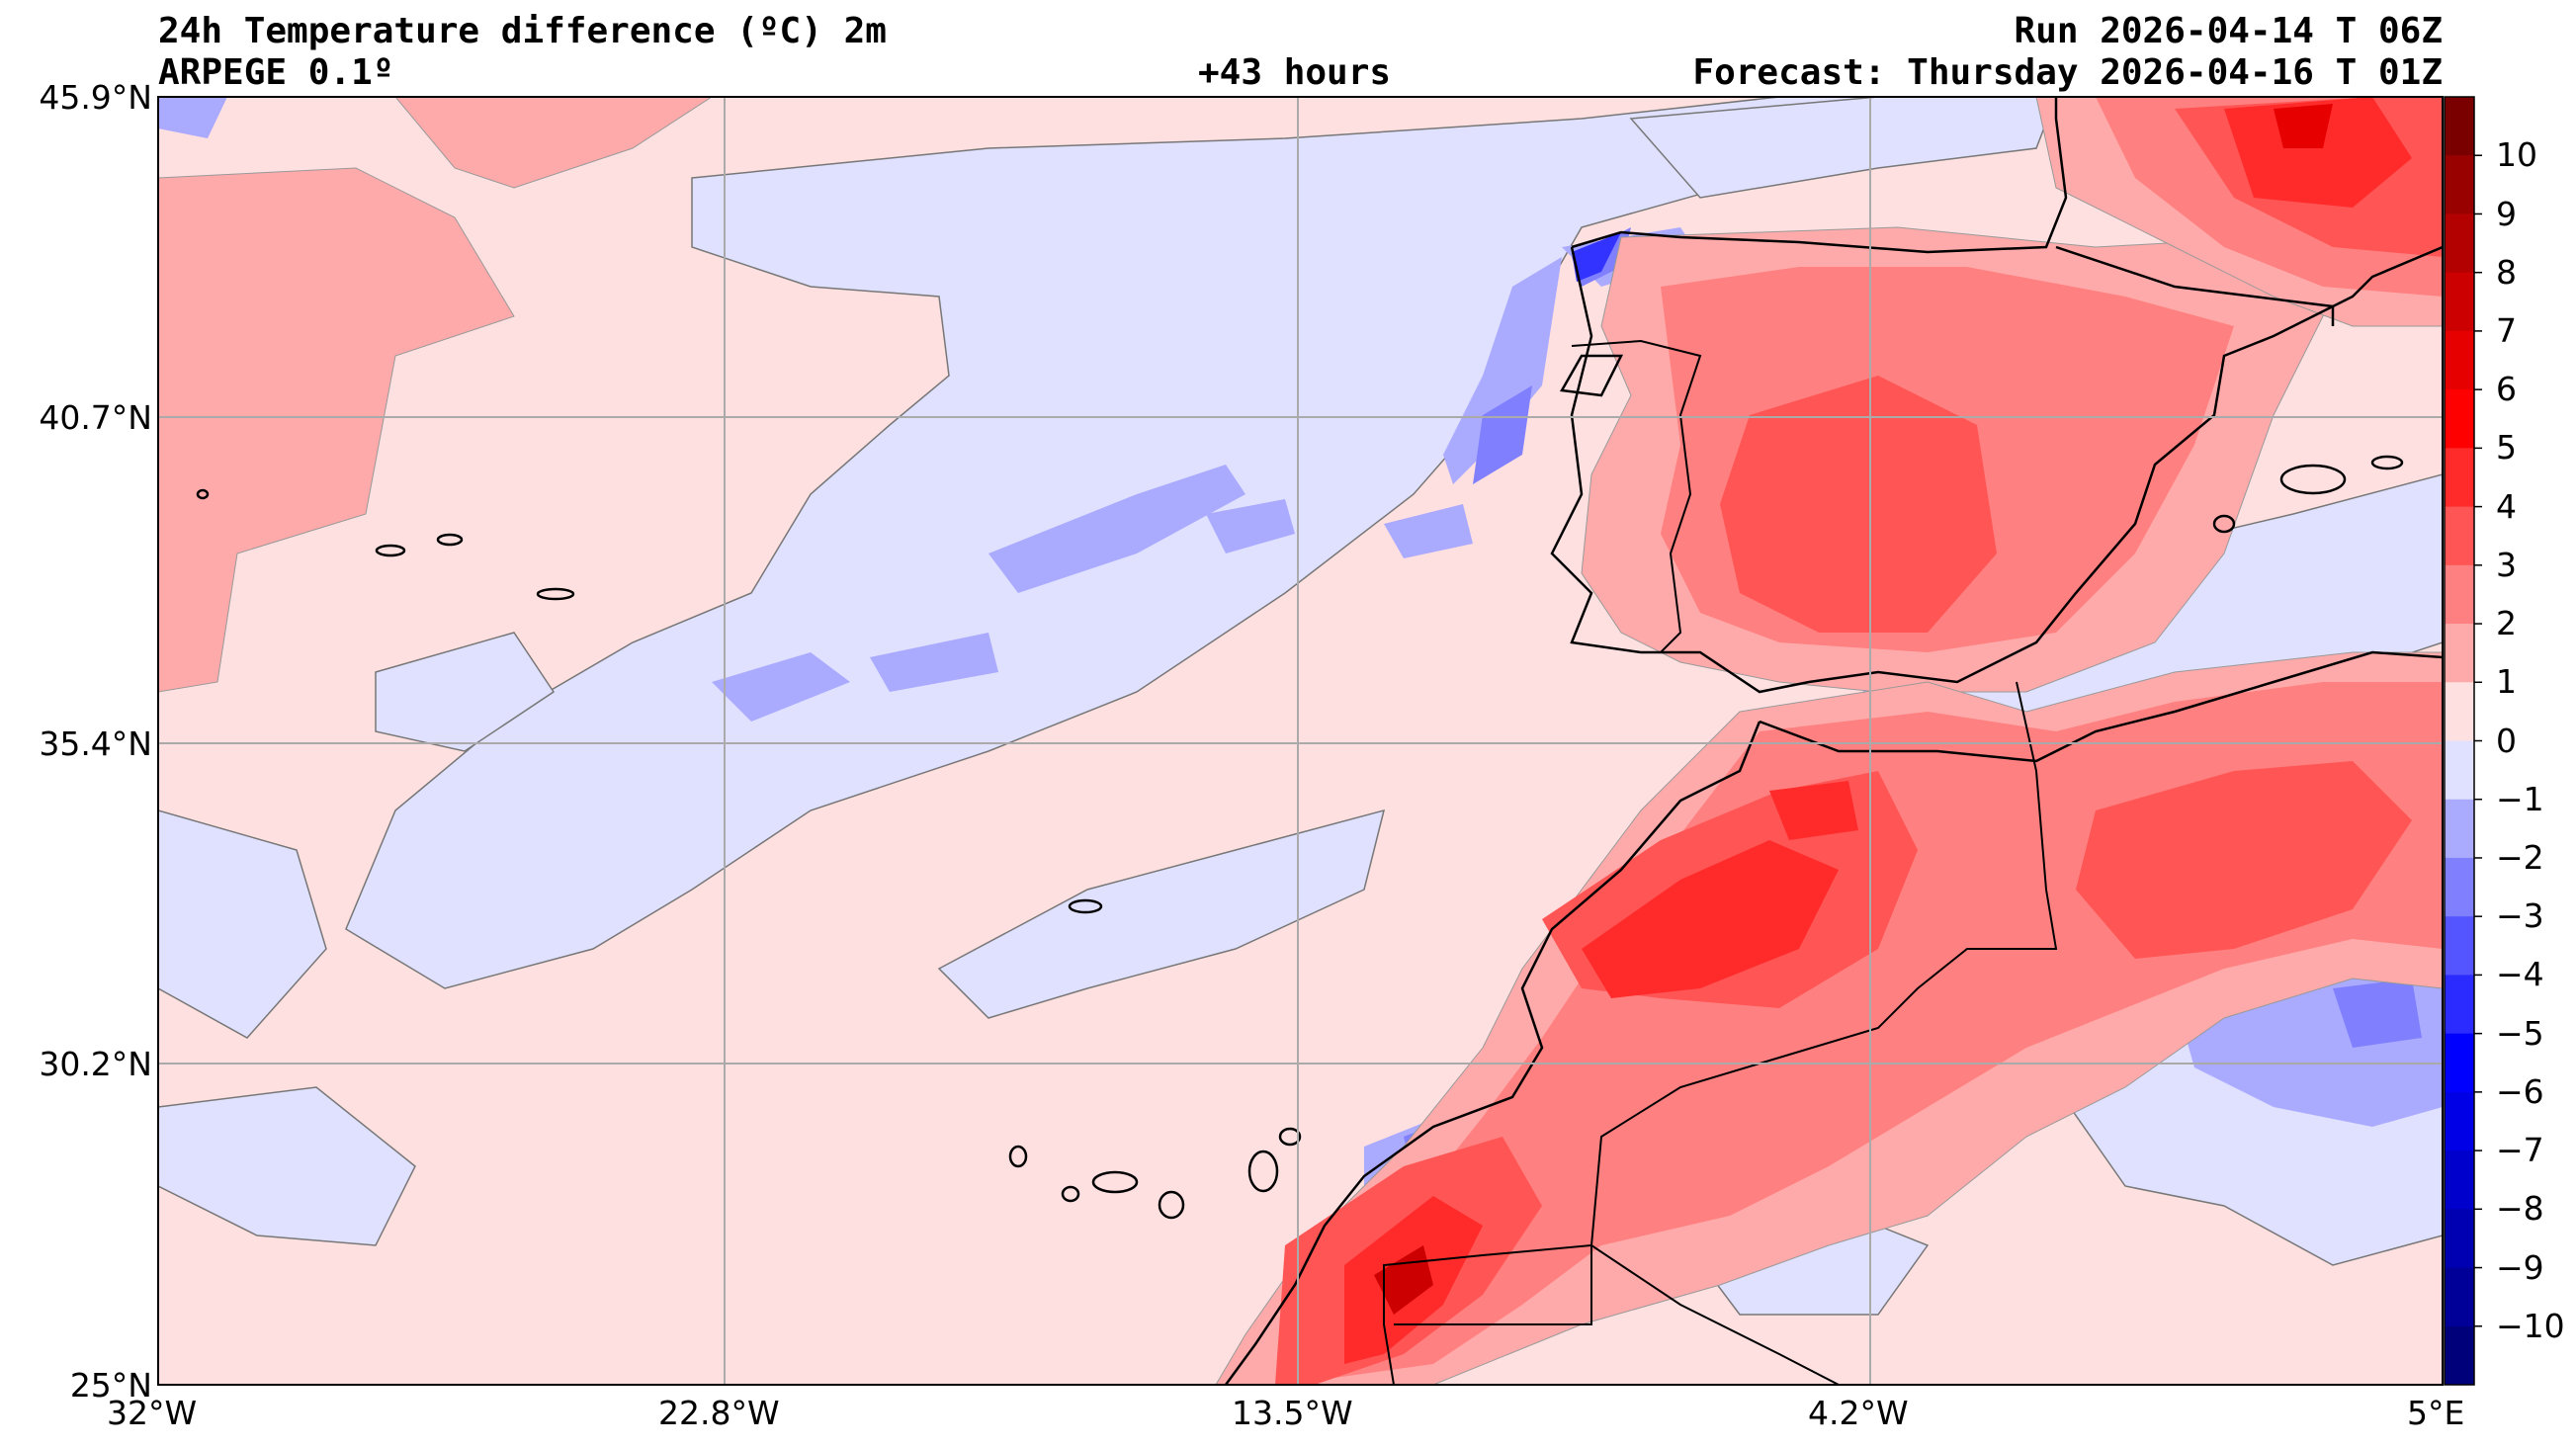 This screenshot has height=1448, width=2576. I want to click on colorbar-tick-label: 8, so click(2506, 272).